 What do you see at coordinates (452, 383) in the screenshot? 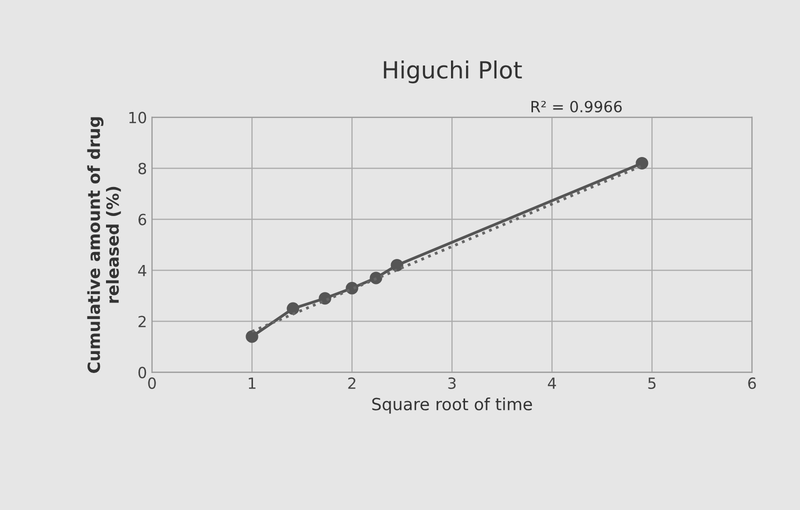
I see `x-tick-label: 3` at bounding box center [452, 383].